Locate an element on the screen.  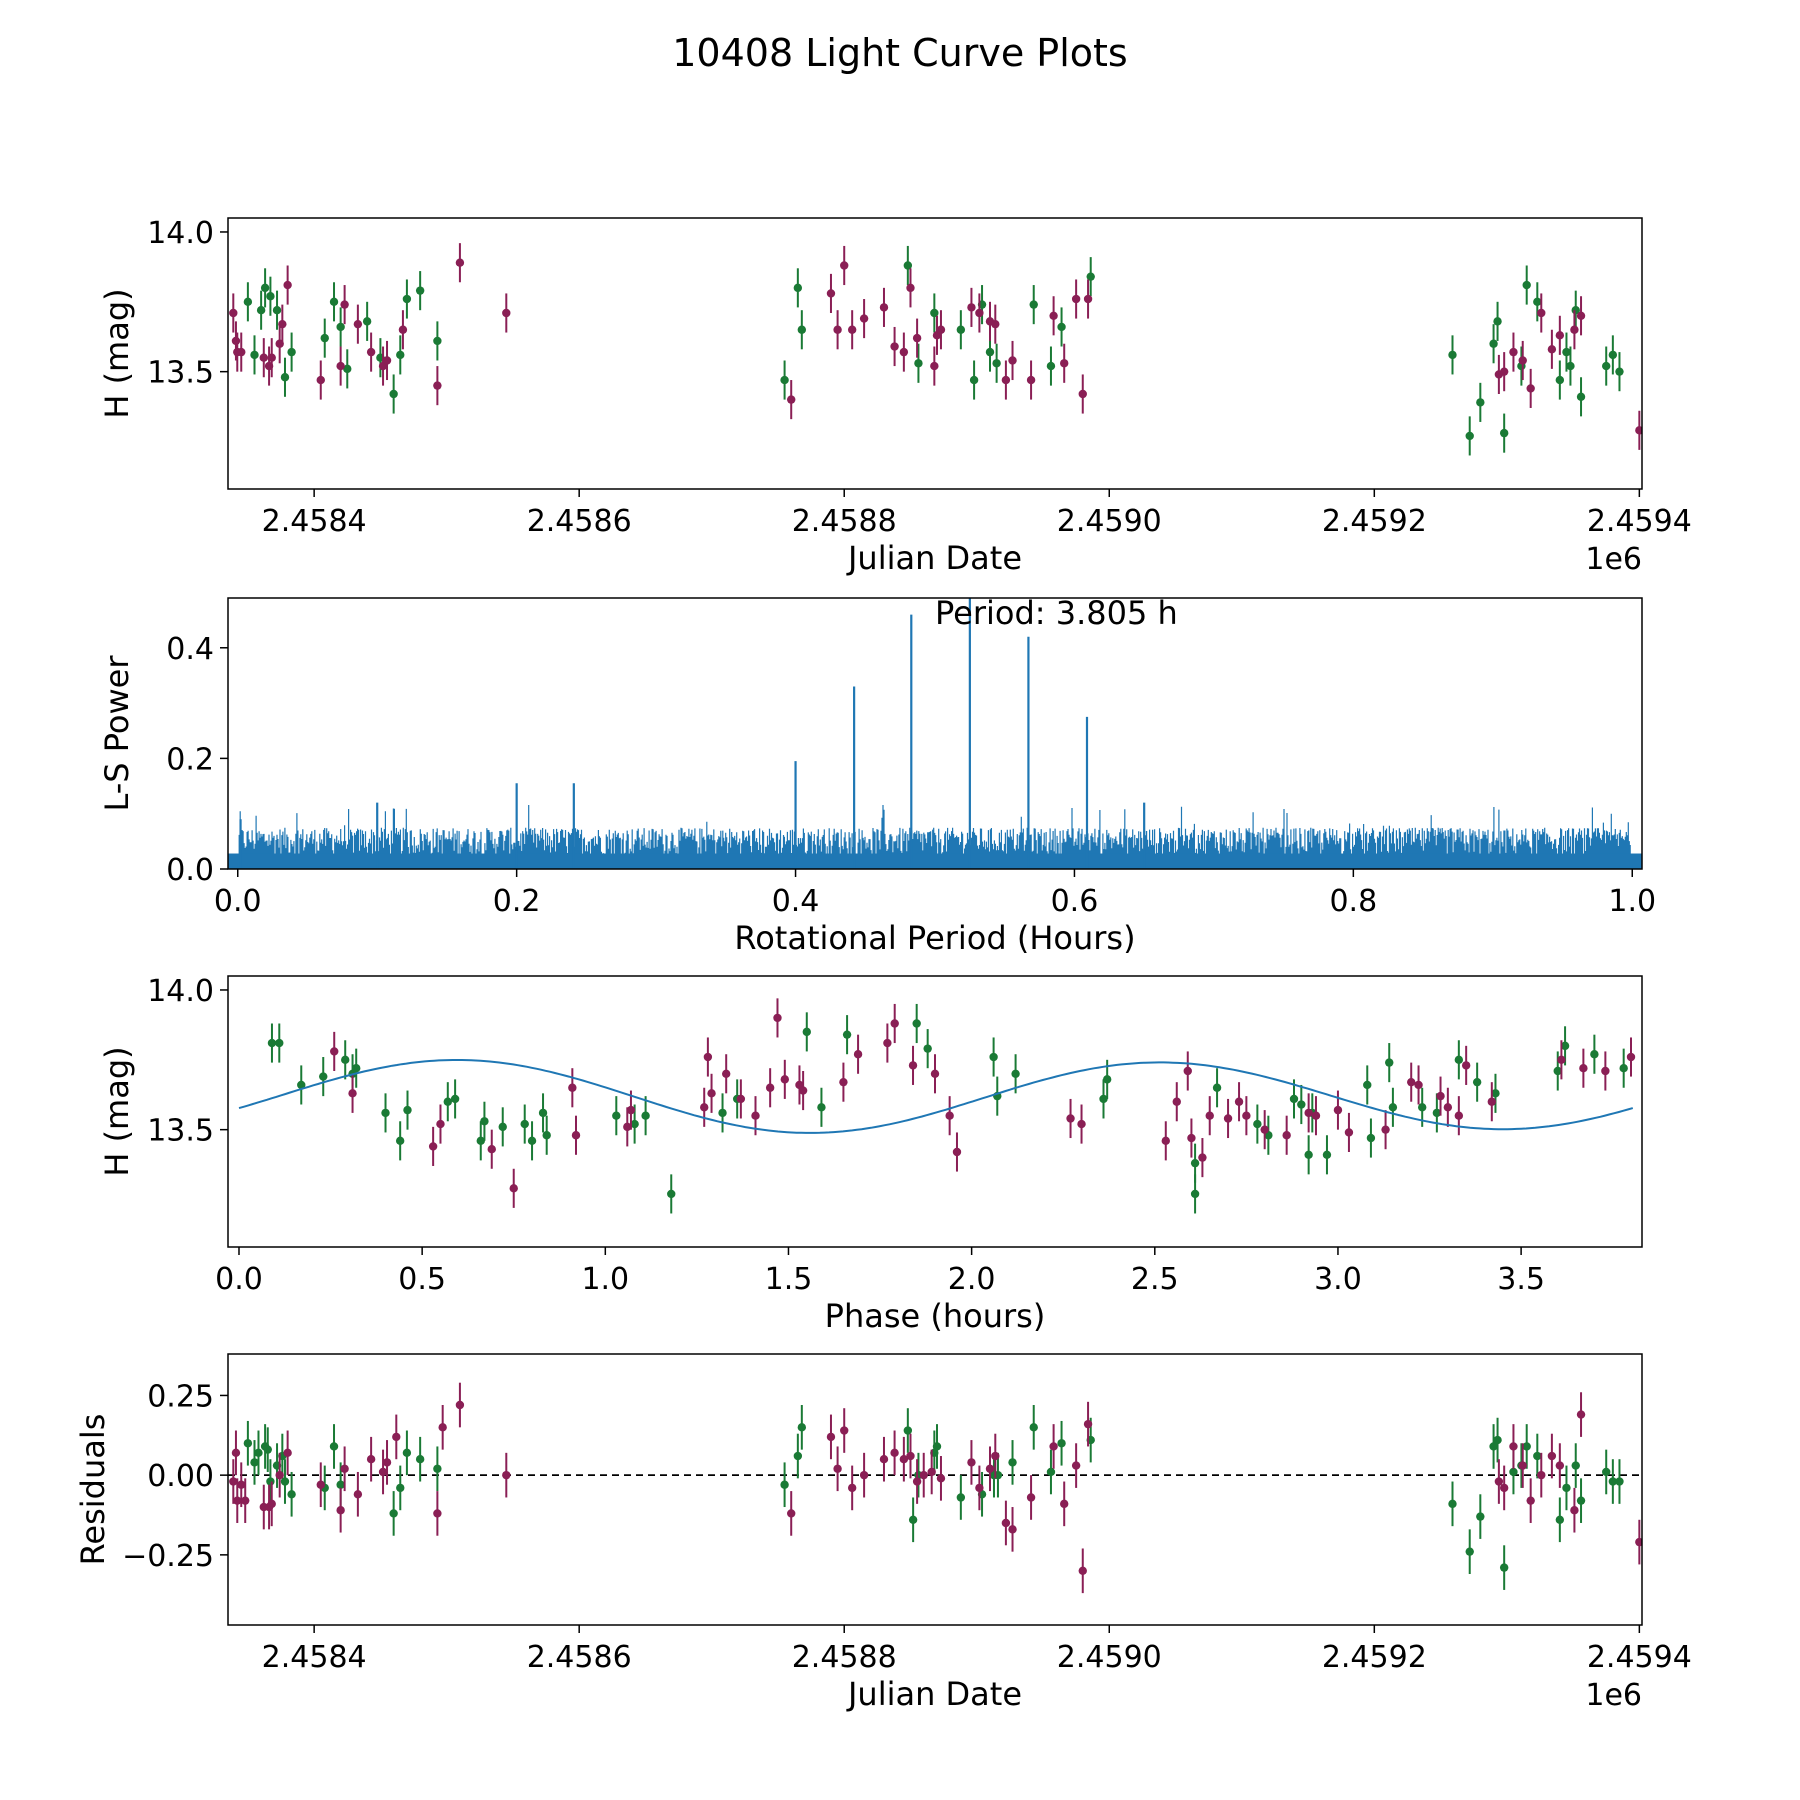
x-axis-label: Rotational Period (Hours) is located at coordinates (934, 938).